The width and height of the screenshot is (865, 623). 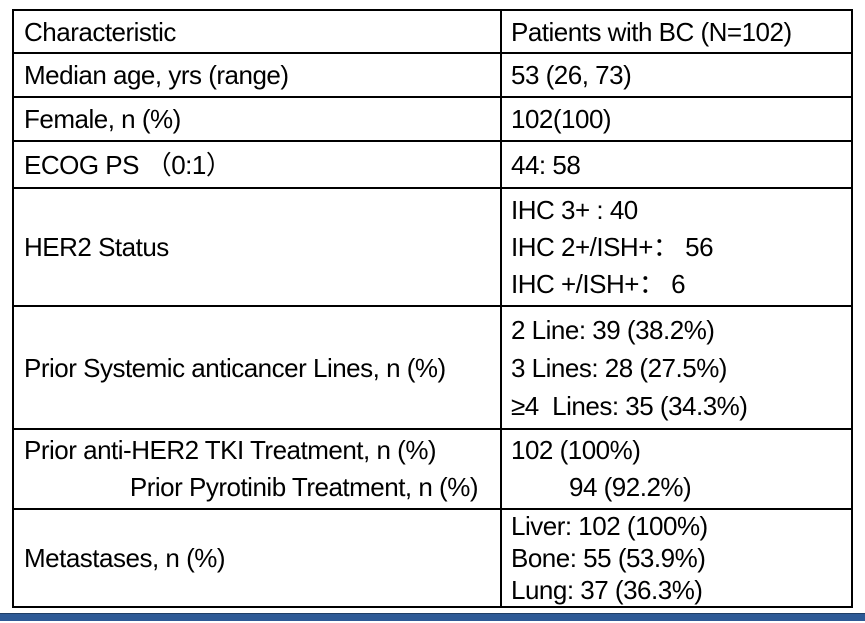 I want to click on cell-line: Lung: 37 (36.3%), so click(x=607, y=590).